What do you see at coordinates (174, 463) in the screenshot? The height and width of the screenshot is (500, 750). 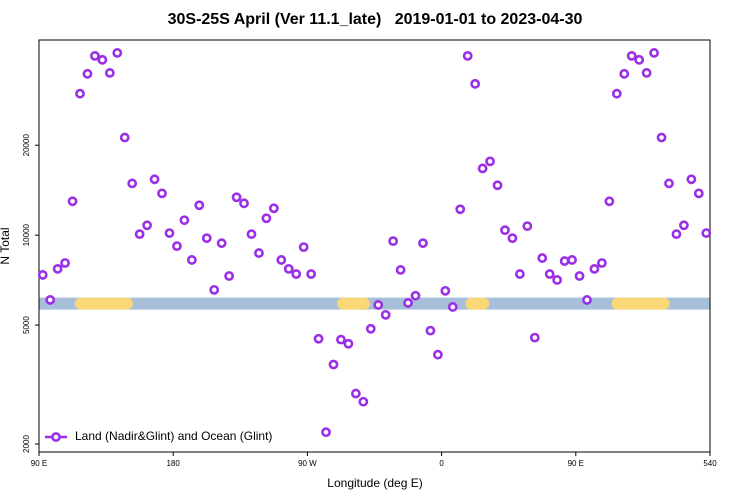 I see `x-tick-label: 180` at bounding box center [174, 463].